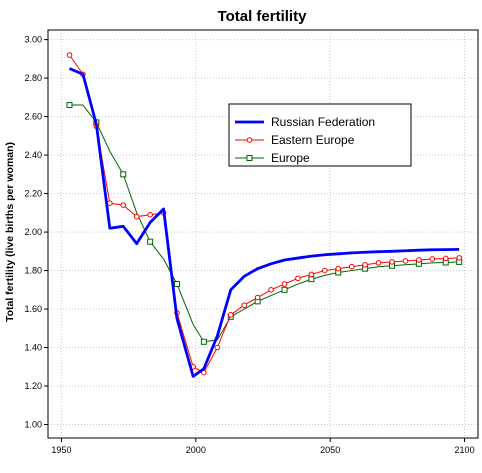 This screenshot has height=473, width=482. Describe the element at coordinates (33, 309) in the screenshot. I see `y-tick-label: 1.60` at that location.